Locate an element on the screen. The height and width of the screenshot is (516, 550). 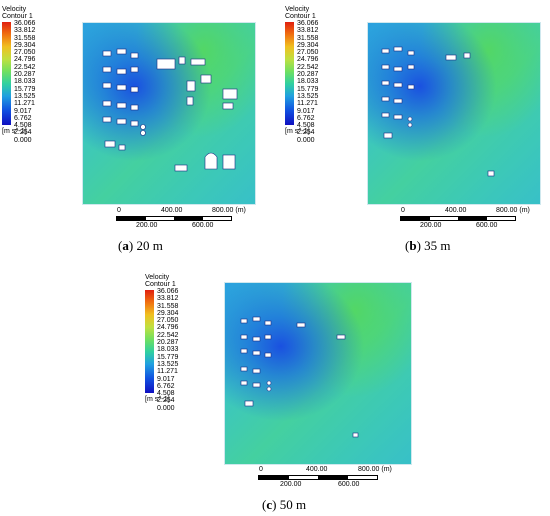
scale-bar-a: 0 400.00 800.00 (m) 200.00 600.00 is located at coordinates (191, 222).